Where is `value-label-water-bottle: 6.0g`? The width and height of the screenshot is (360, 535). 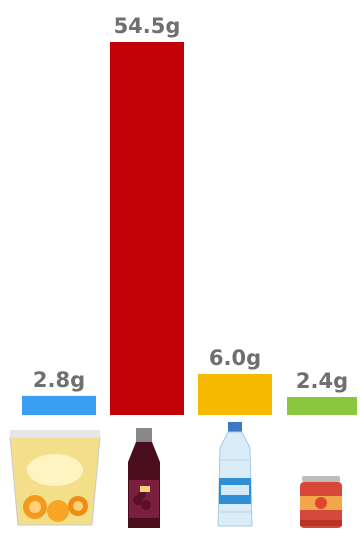
value-label-water-bottle: 6.0g is located at coordinates (235, 358).